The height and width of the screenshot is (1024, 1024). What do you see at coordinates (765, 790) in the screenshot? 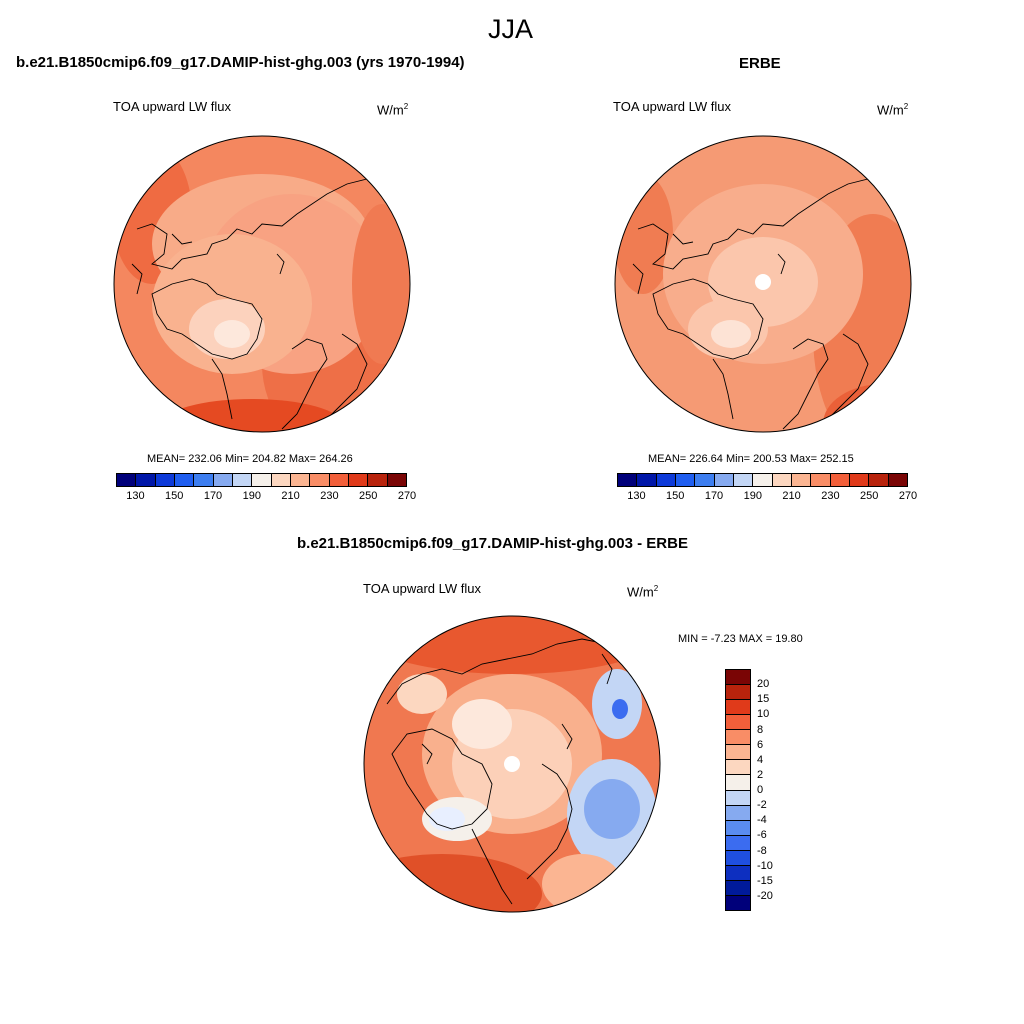
I see `panel3-colorbar: 20 15 10 8 6 4 2 0 -2 -4 -6 -8 -10 -15 -20` at bounding box center [765, 790].